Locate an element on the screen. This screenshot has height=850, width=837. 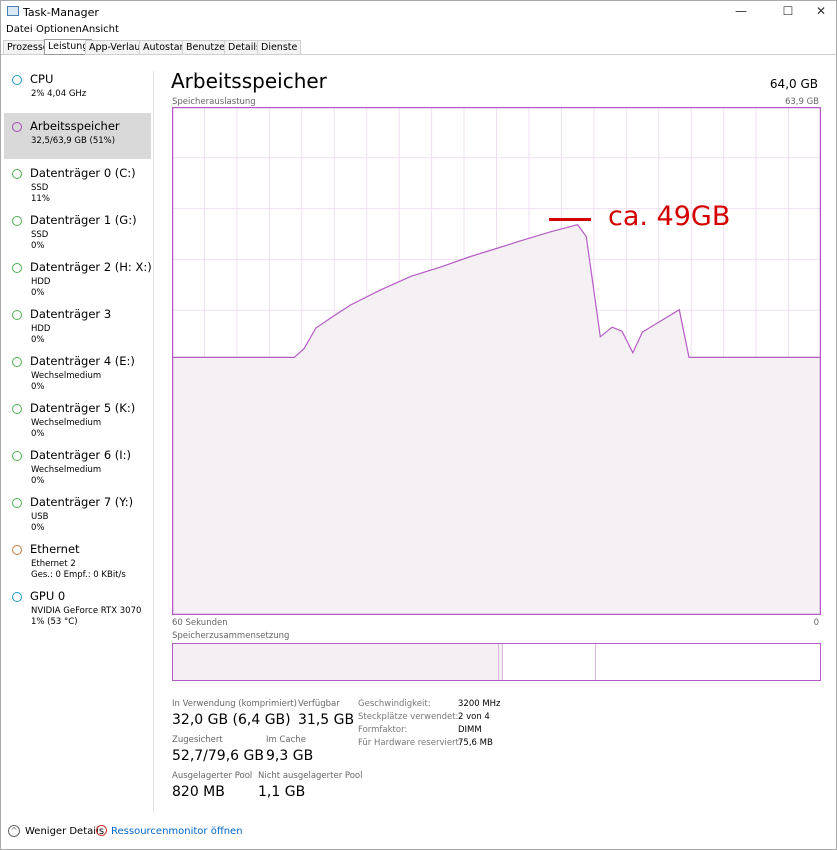
composition-modified is located at coordinates (501, 662).